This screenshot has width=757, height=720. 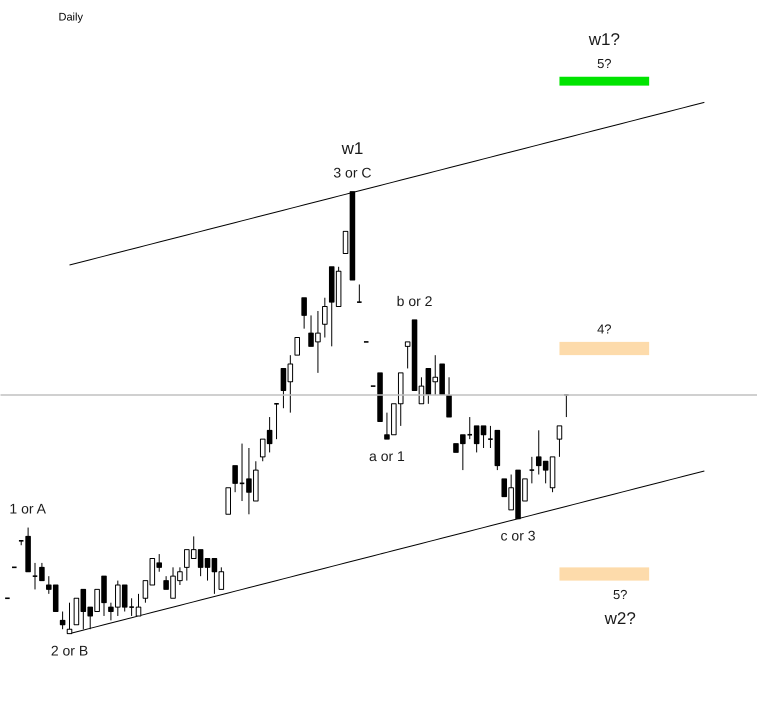 What do you see at coordinates (352, 148) in the screenshot?
I see `text: w1` at bounding box center [352, 148].